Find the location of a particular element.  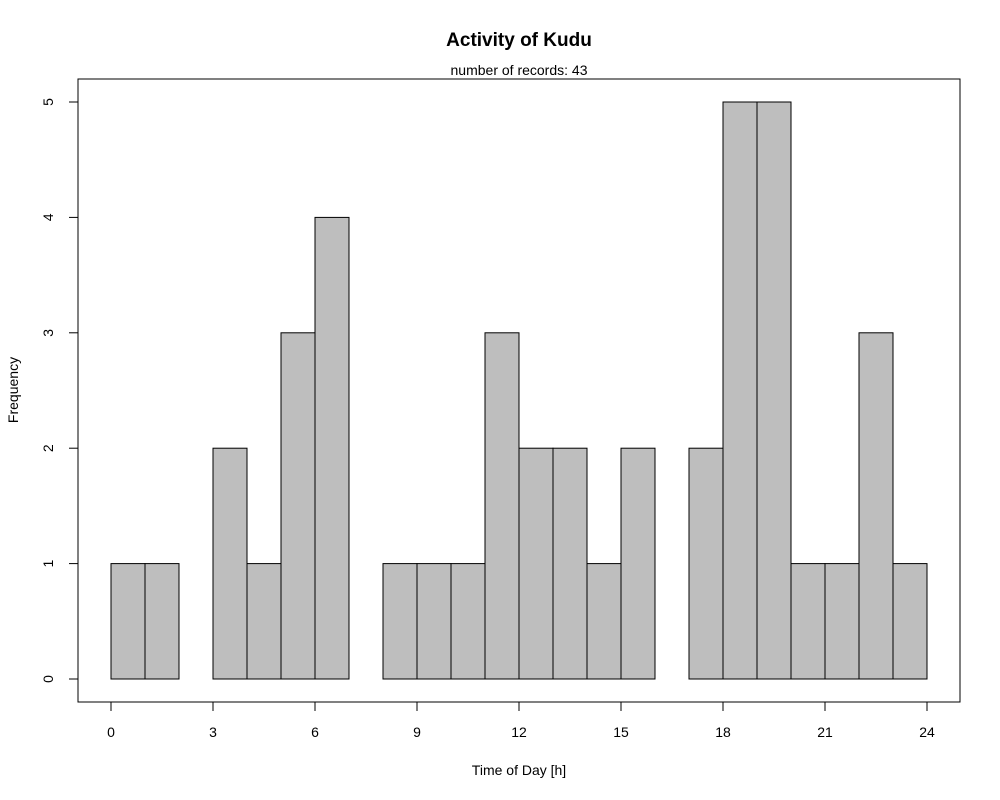

y-tick-label: 1 is located at coordinates (48, 563).